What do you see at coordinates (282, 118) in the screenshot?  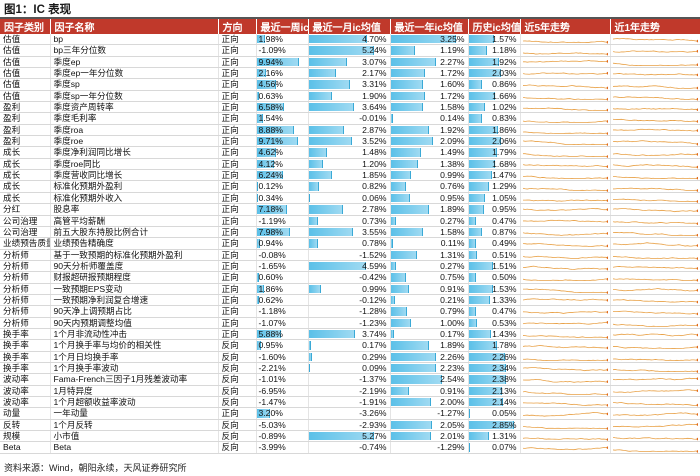 I see `week-ic-cell: 1.54%` at bounding box center [282, 118].